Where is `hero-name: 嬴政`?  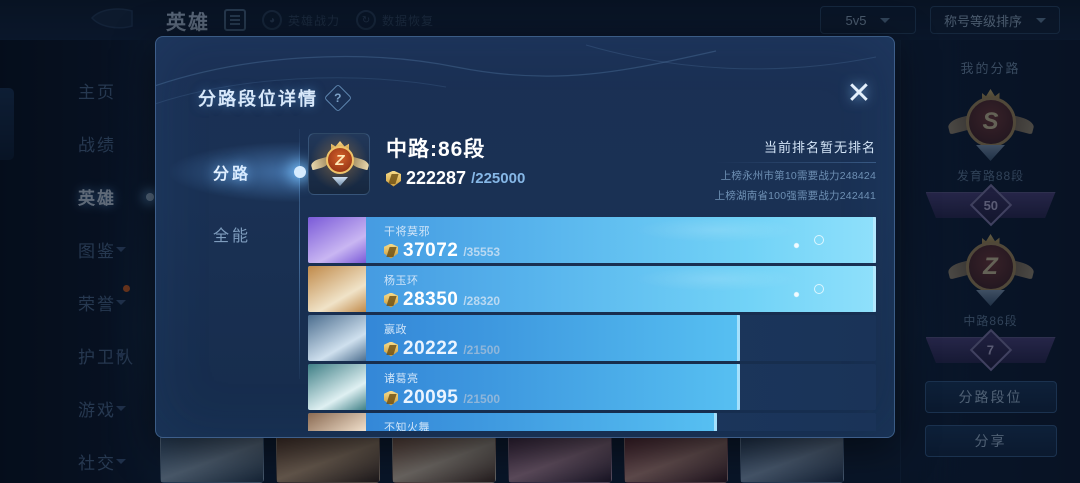
hero-name: 嬴政 is located at coordinates (395, 330).